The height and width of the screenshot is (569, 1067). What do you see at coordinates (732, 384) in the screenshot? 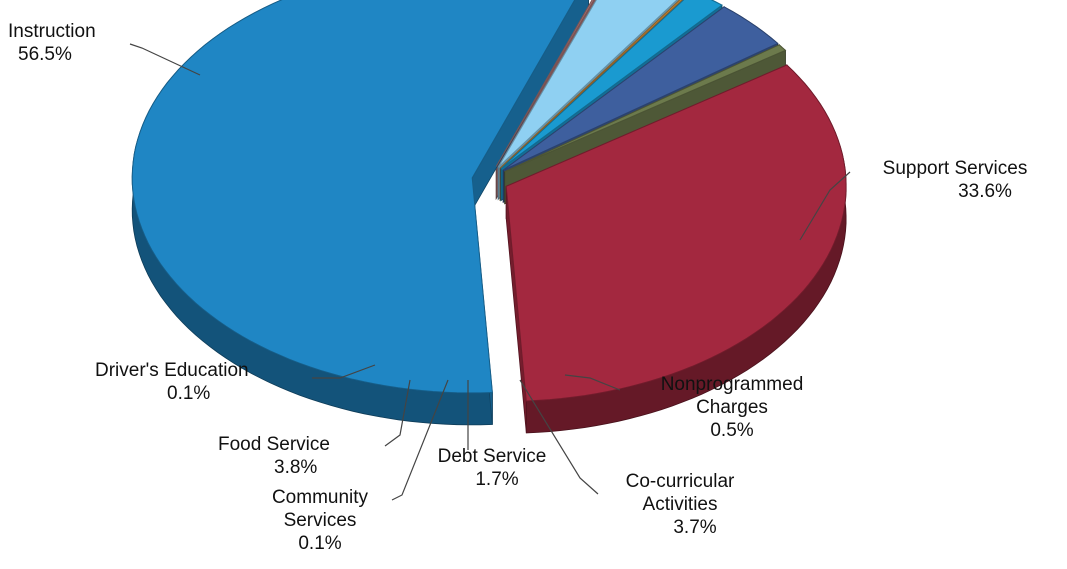
I see `label-nonprog-name: Nonprogrammed` at bounding box center [732, 384].